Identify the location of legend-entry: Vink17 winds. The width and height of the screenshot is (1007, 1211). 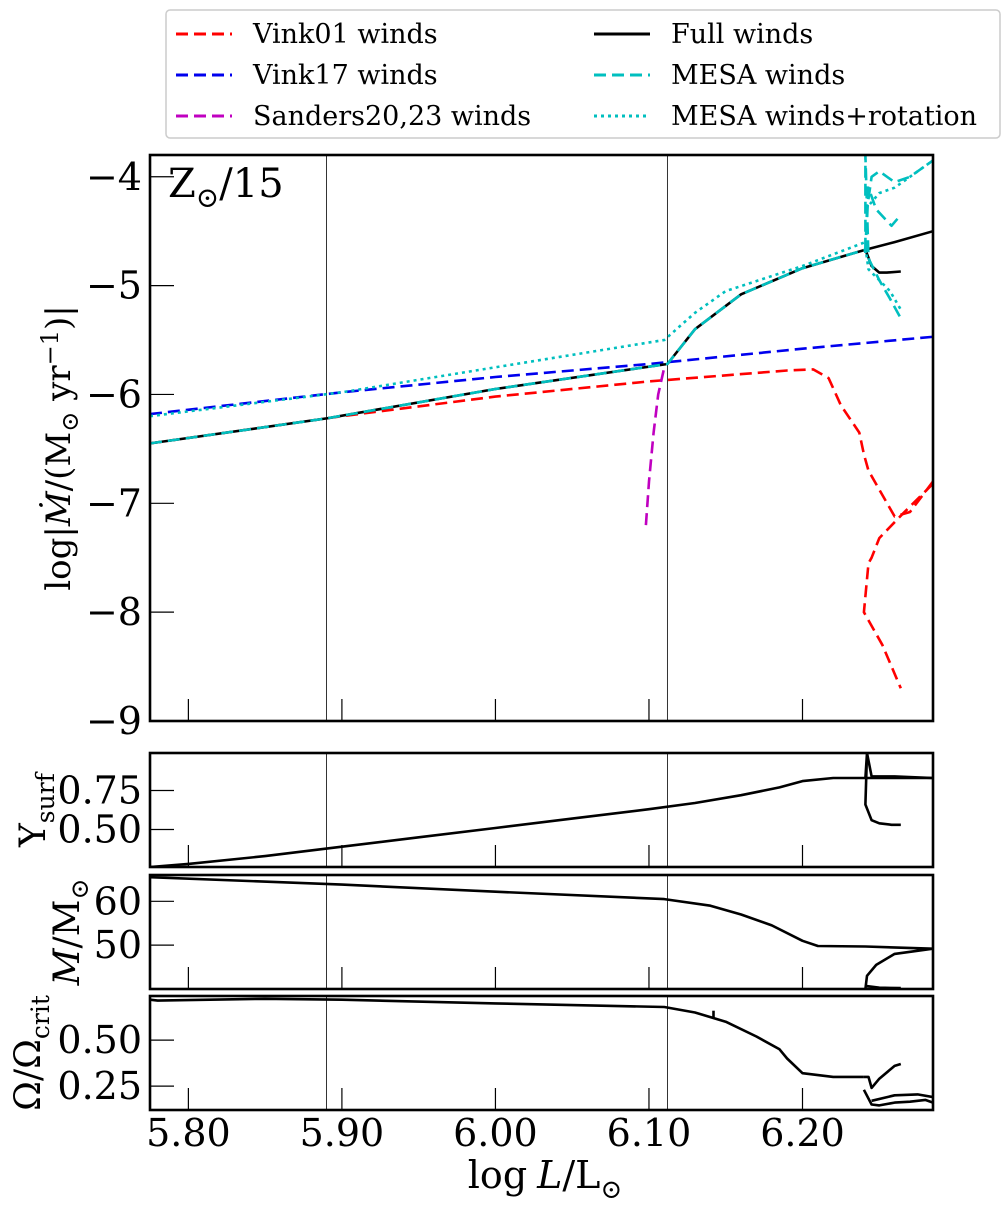
(307, 75).